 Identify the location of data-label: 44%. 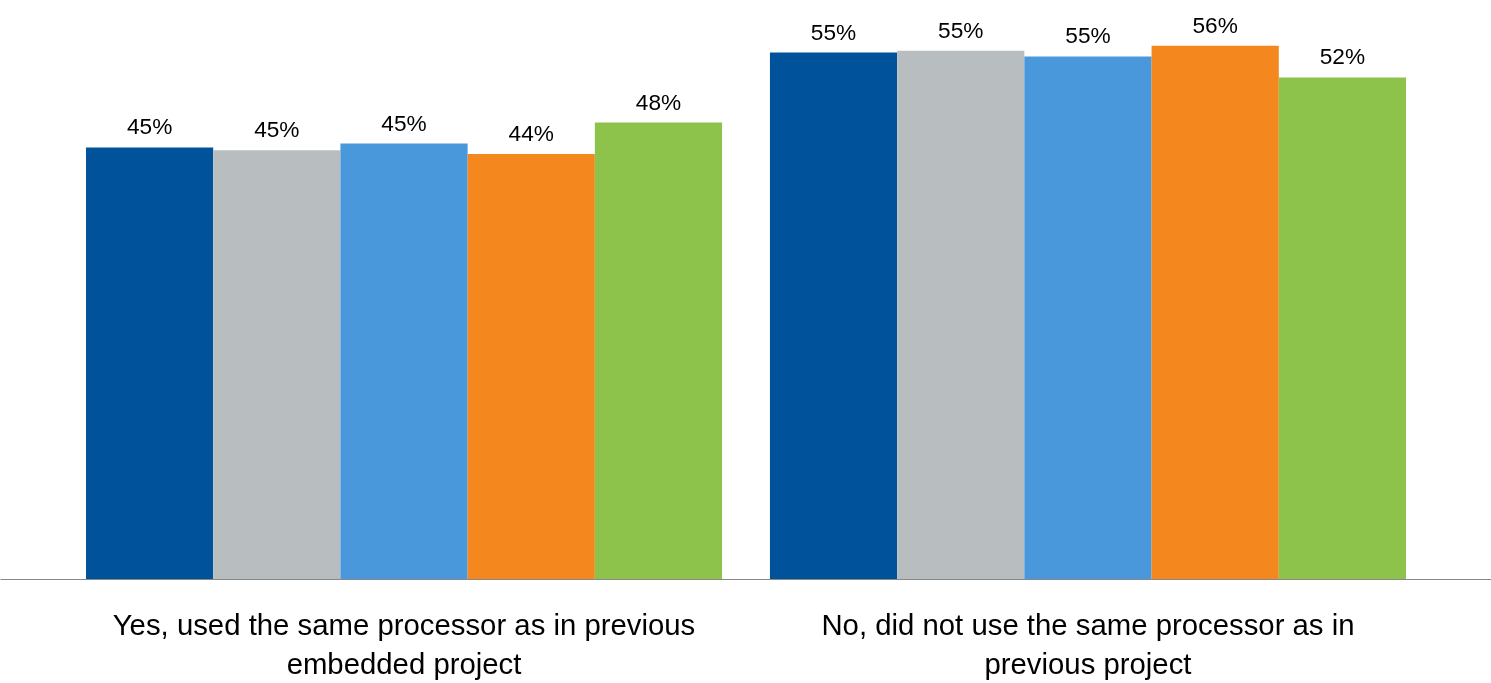
(531, 133).